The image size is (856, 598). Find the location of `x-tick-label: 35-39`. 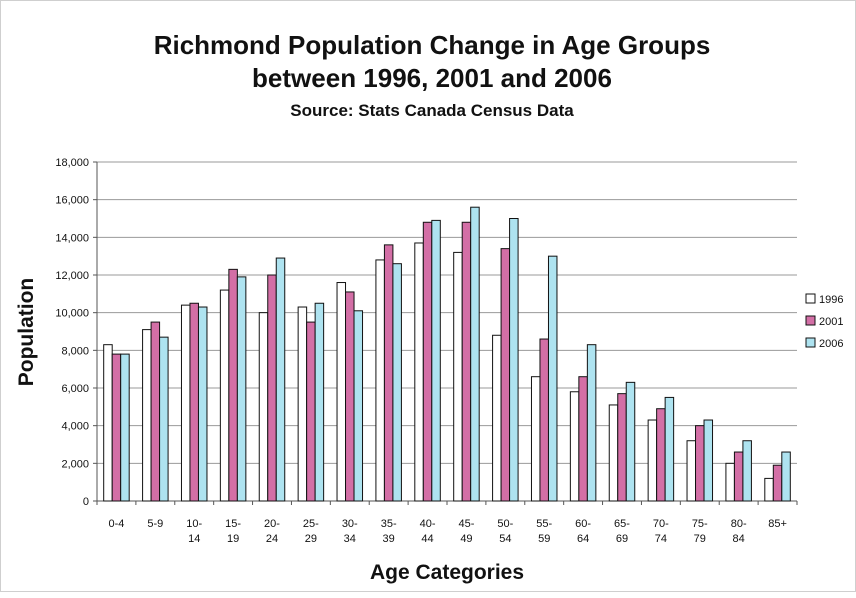

x-tick-label: 35-39 is located at coordinates (389, 531).